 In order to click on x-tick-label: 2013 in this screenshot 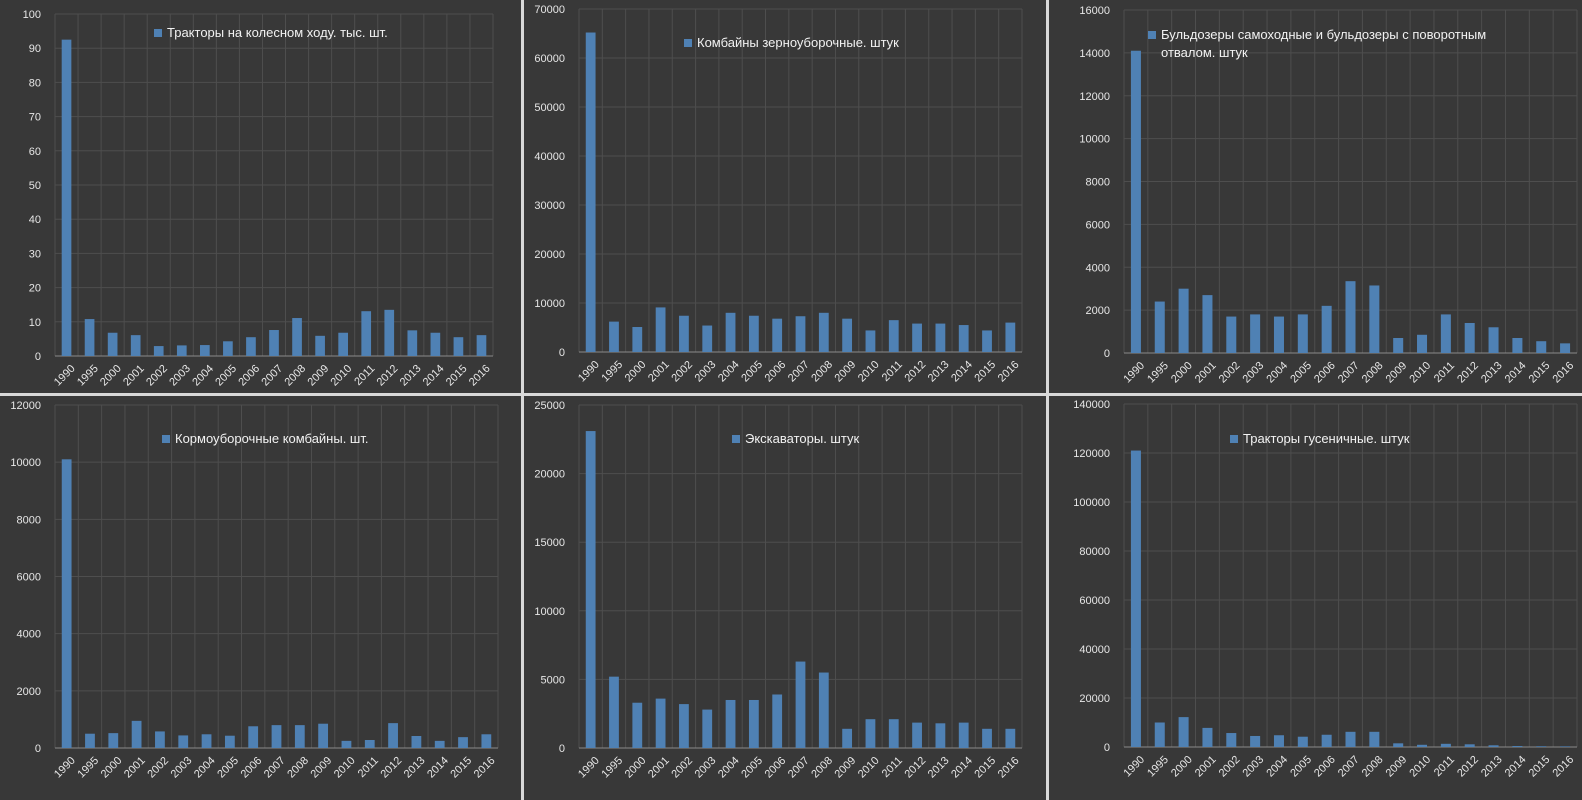, I will do `click(415, 768)`.